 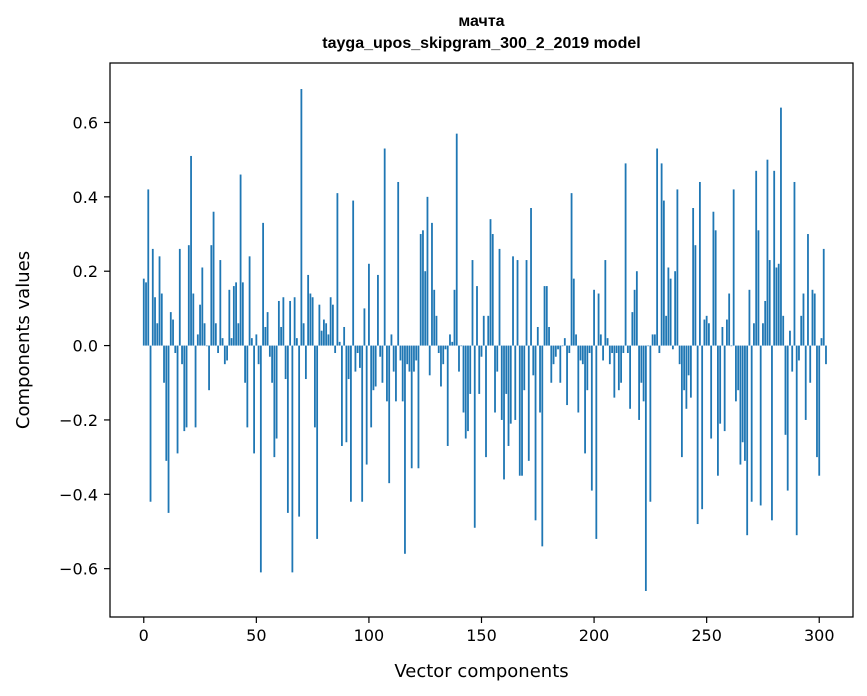 I want to click on y-ticks: −0.6 −0.4 −0.2 0.0 0.2 0.4 0.6, so click(x=84, y=346).